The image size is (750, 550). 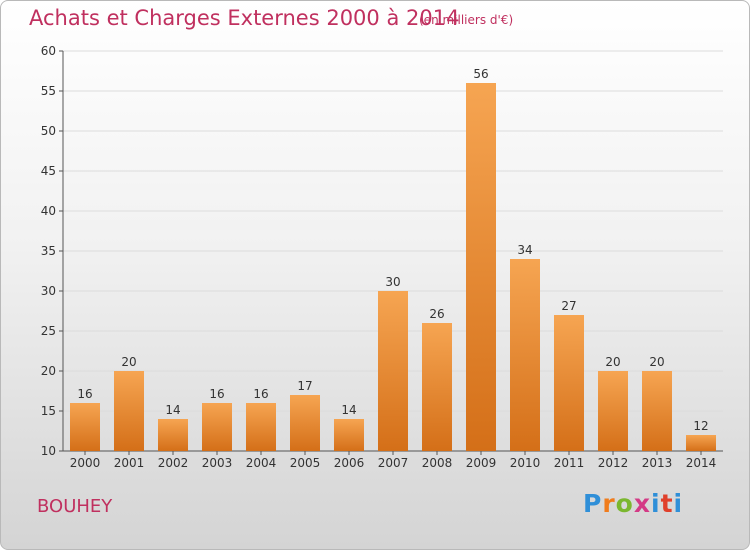 What do you see at coordinates (700, 426) in the screenshot?
I see `data-label: 12` at bounding box center [700, 426].